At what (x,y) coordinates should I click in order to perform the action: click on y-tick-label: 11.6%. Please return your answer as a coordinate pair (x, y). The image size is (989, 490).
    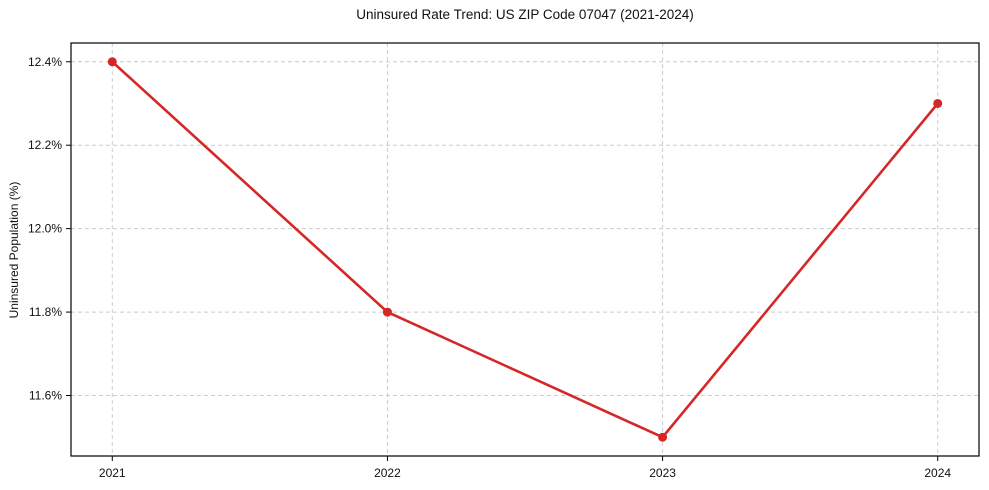
    Looking at the image, I should click on (45, 396).